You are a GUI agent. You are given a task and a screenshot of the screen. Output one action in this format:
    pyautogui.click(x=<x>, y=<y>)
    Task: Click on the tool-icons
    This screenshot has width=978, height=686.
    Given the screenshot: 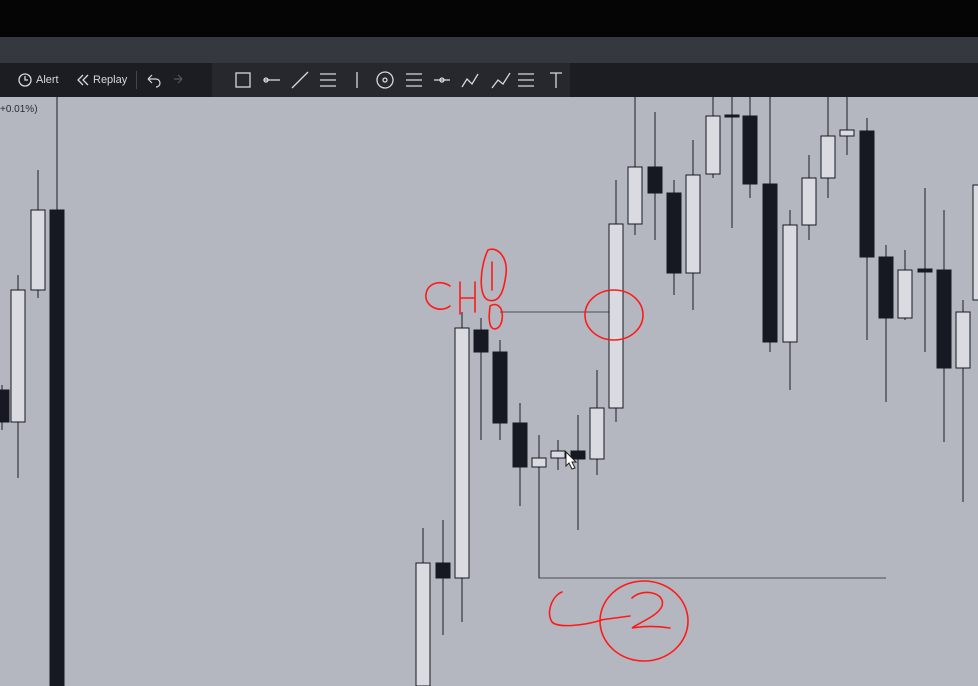 What is the action you would take?
    pyautogui.click(x=391, y=80)
    